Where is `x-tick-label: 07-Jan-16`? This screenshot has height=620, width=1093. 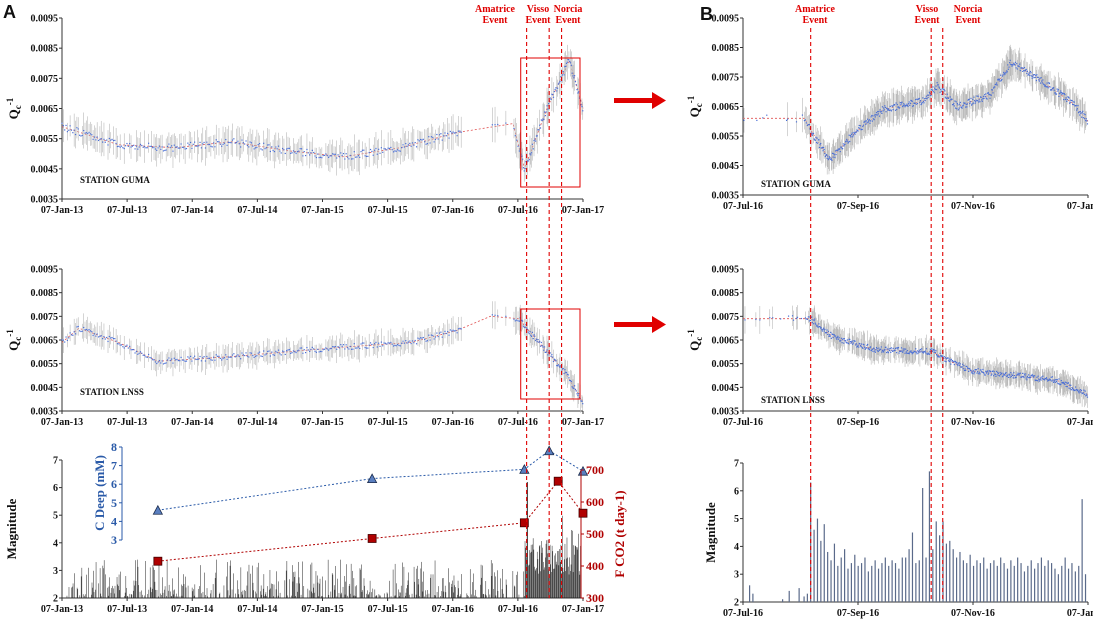 x-tick-label: 07-Jan-16 is located at coordinates (453, 609).